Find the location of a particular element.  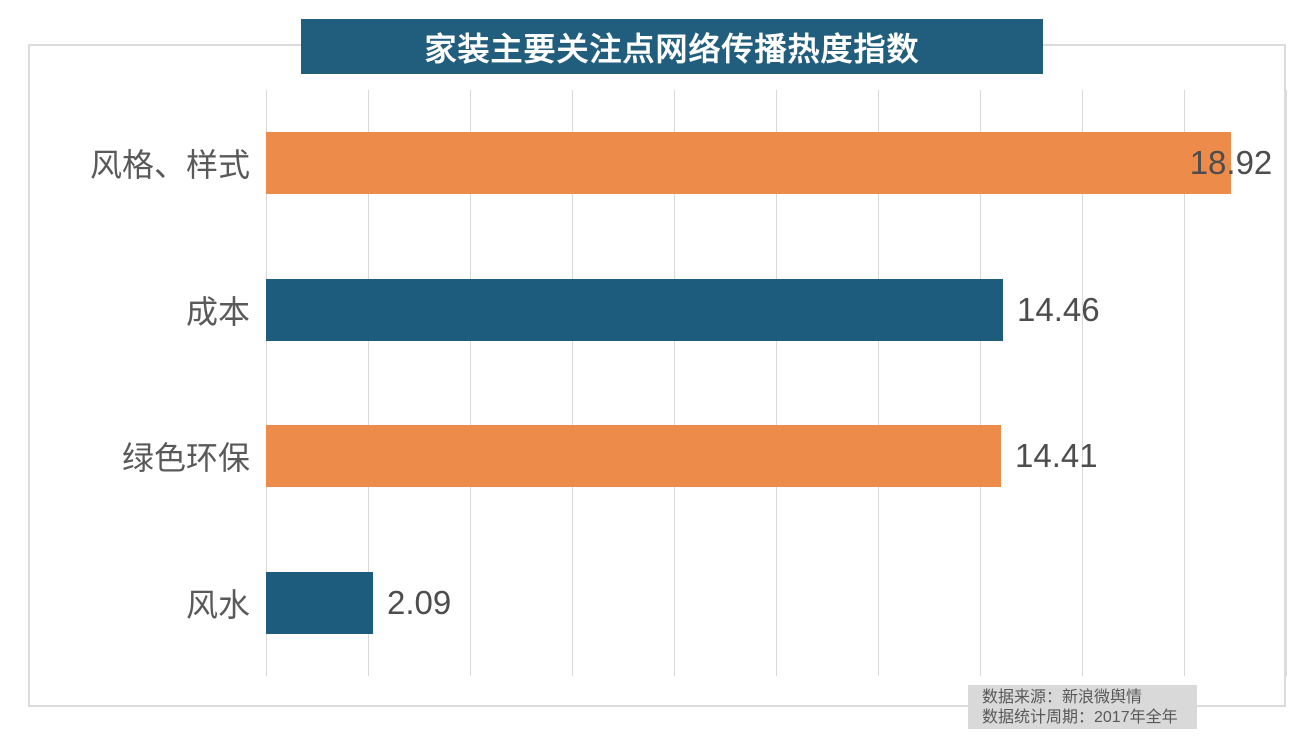

bar-row: 绿色环保 14.41 is located at coordinates (704, 456).